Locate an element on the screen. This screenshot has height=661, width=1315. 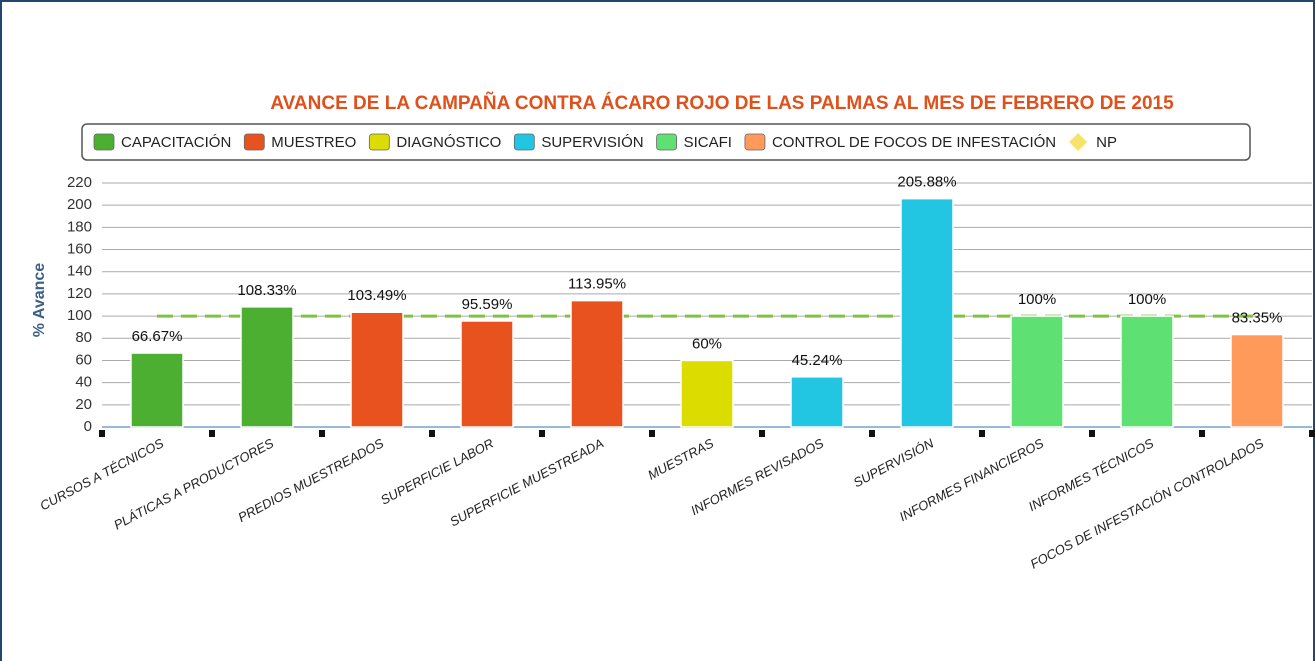
y-tick-label: 60 is located at coordinates (83, 359).